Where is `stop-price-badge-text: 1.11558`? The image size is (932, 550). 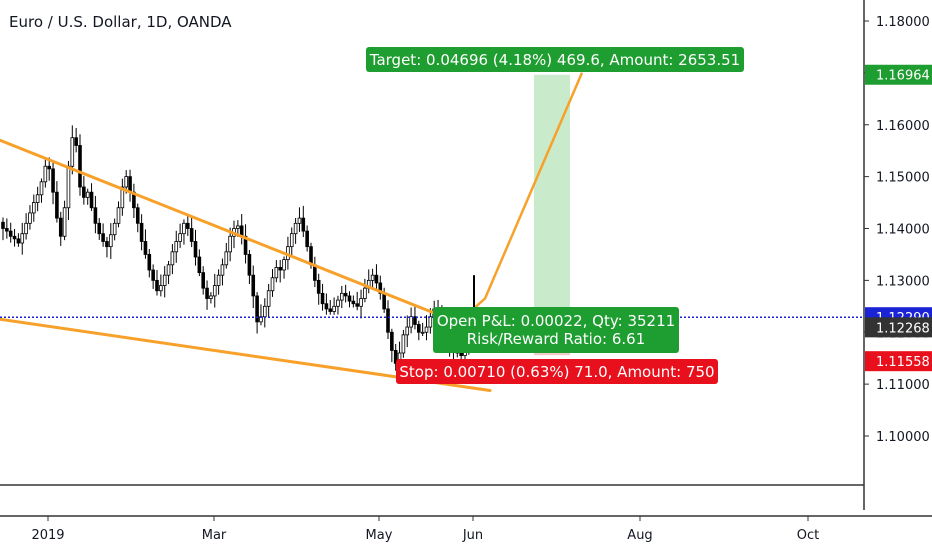 stop-price-badge-text: 1.11558 is located at coordinates (903, 362).